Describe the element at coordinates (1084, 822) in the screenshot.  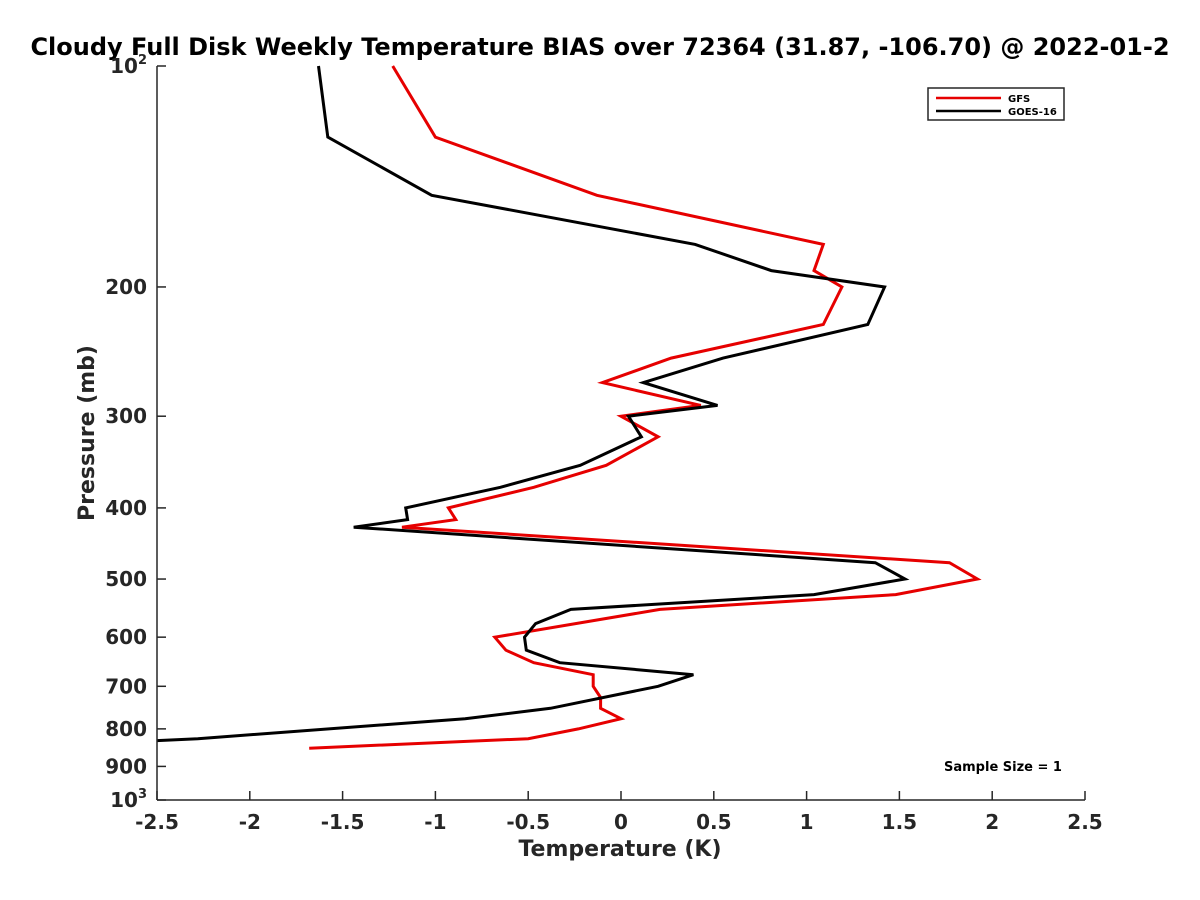
I see `x-tick-label: 2.5` at that location.